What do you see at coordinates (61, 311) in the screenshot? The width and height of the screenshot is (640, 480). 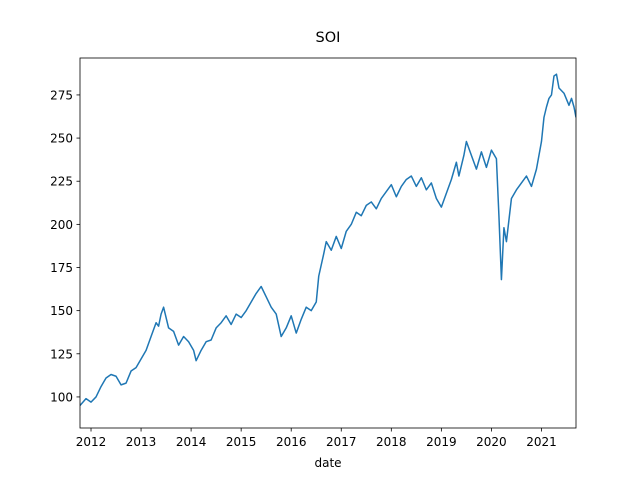 I see `y-tick-label: 150` at bounding box center [61, 311].